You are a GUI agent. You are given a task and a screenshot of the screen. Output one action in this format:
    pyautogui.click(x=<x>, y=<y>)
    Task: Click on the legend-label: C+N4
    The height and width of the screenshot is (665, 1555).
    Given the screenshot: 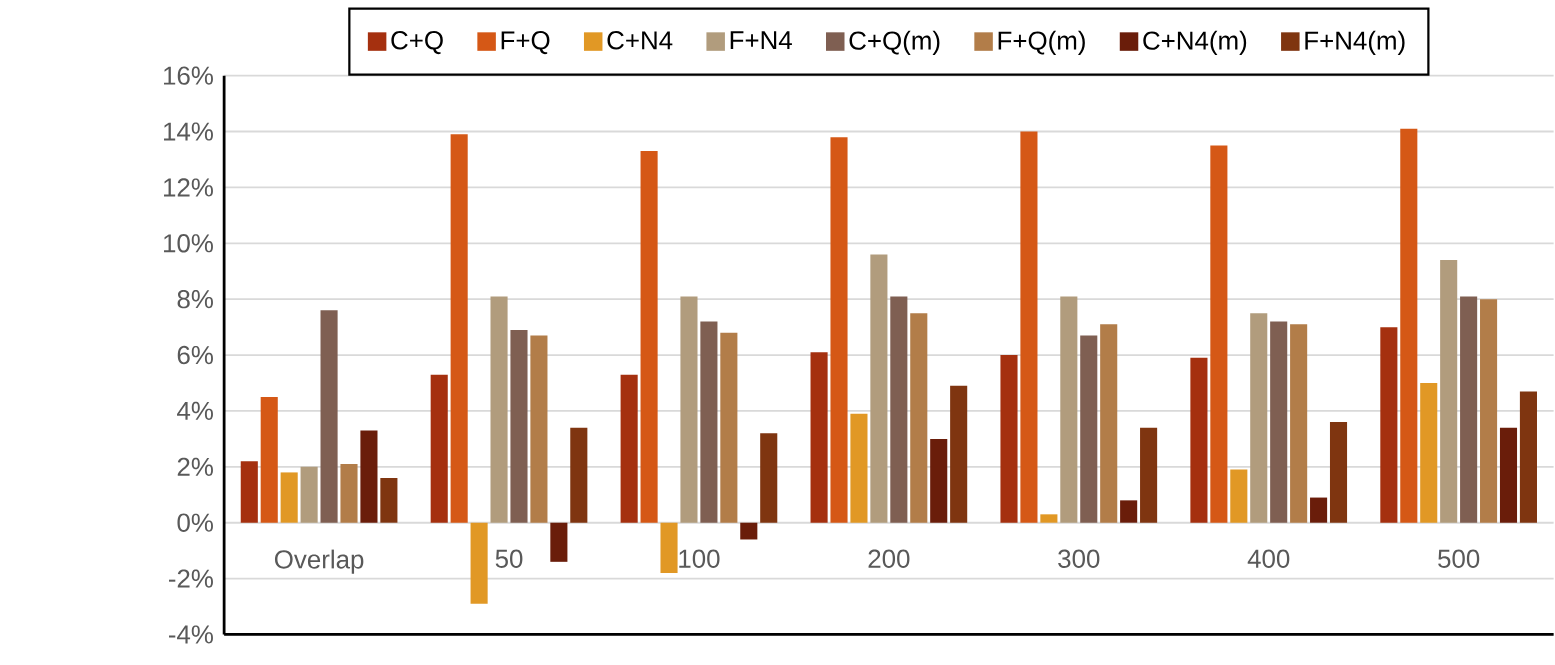 What is the action you would take?
    pyautogui.click(x=640, y=40)
    